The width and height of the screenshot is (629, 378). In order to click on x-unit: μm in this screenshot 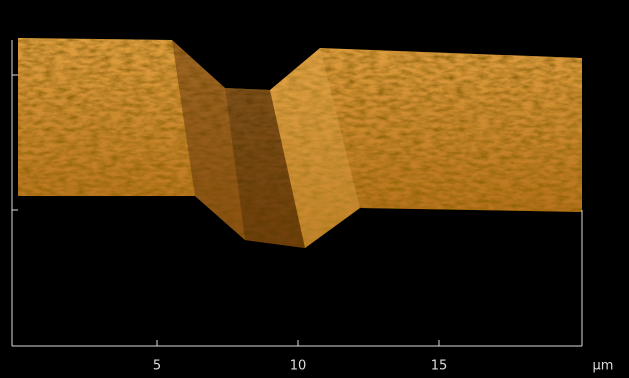, I will do `click(603, 366)`.